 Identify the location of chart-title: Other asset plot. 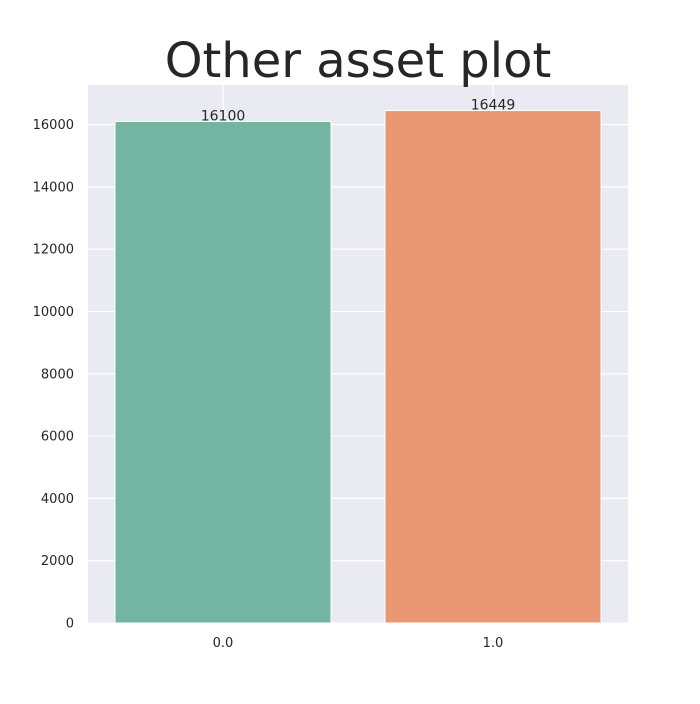
(358, 61).